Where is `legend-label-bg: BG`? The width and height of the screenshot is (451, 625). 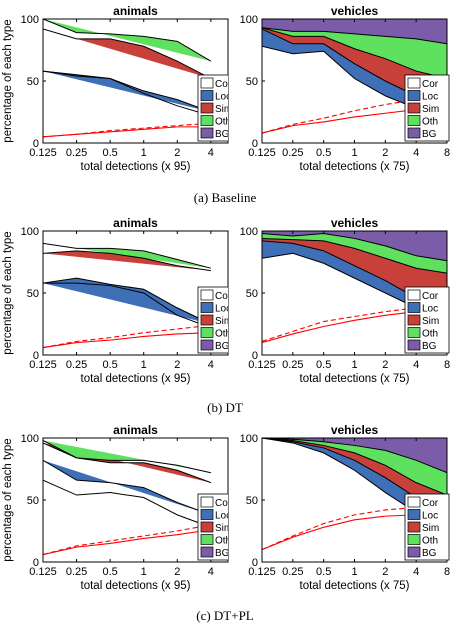 legend-label-bg: BG is located at coordinates (222, 346).